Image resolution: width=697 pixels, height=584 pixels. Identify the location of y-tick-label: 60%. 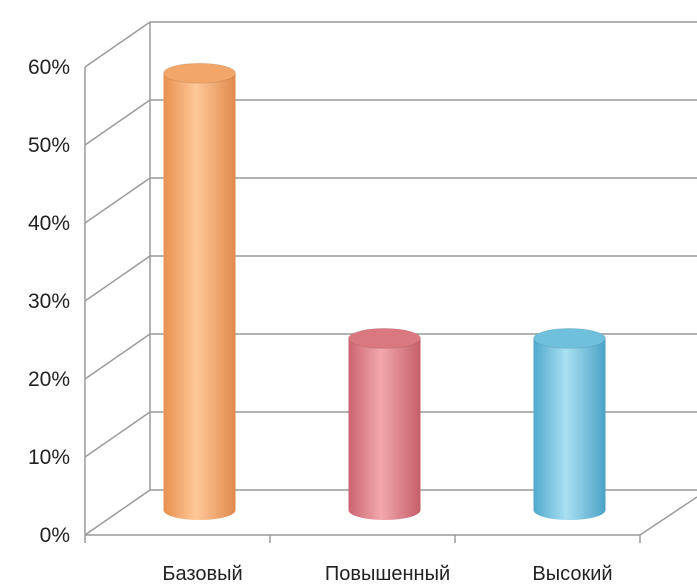
(49, 67).